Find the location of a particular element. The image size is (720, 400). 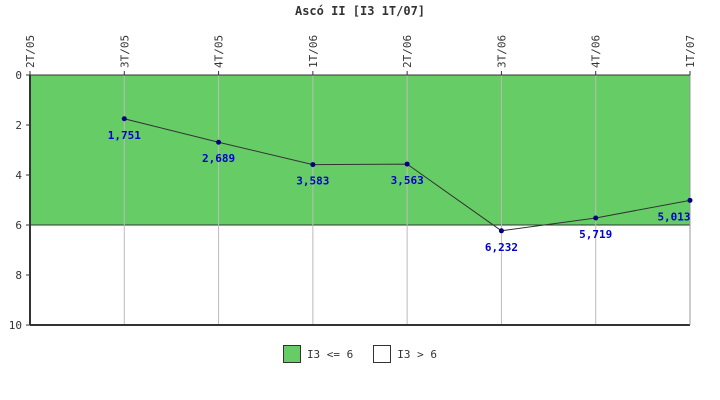

legend-label-high: I3 > 6 is located at coordinates (417, 354).